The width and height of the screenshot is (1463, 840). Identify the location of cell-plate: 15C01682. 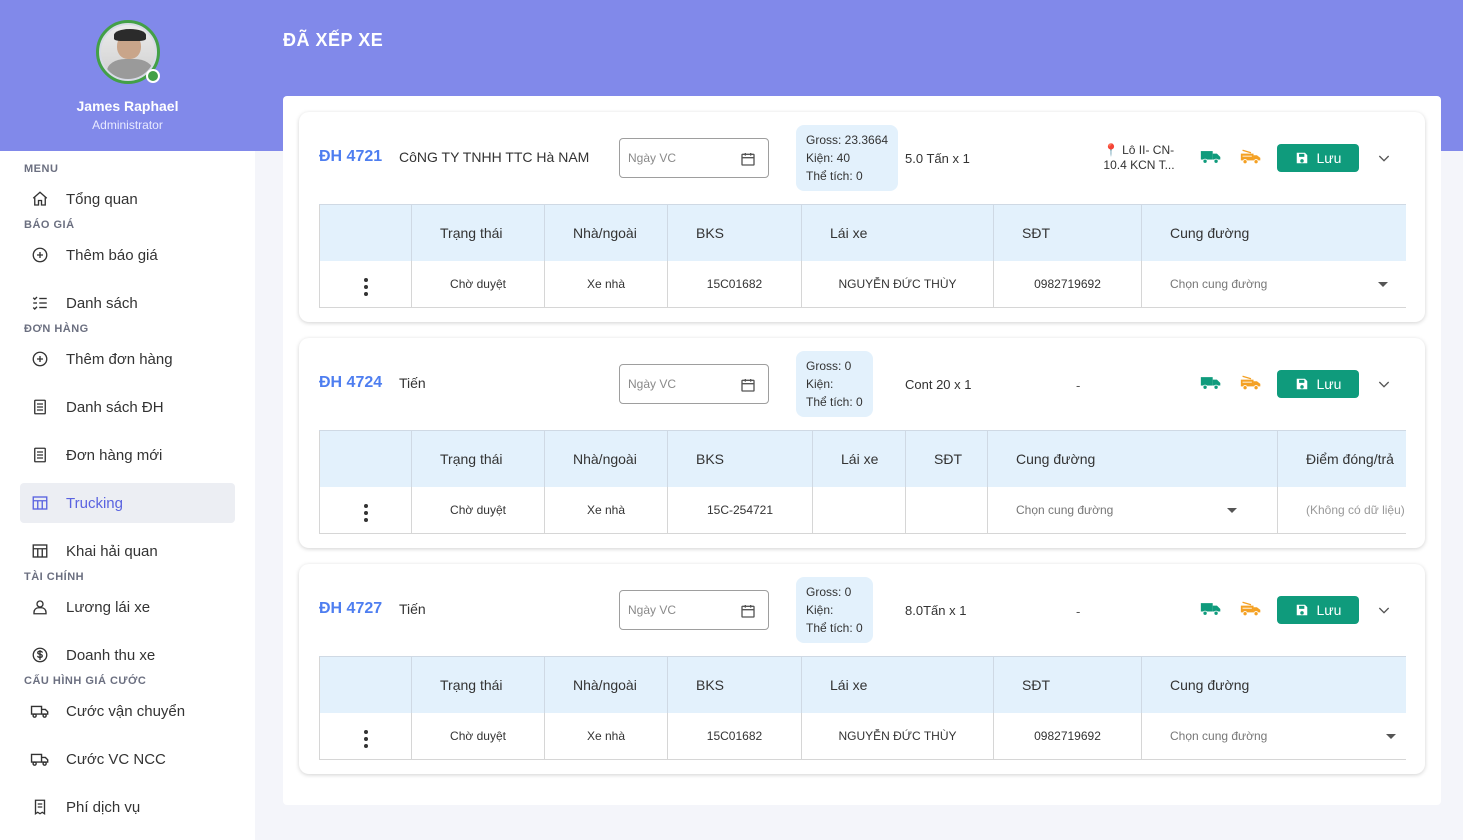
(734, 736).